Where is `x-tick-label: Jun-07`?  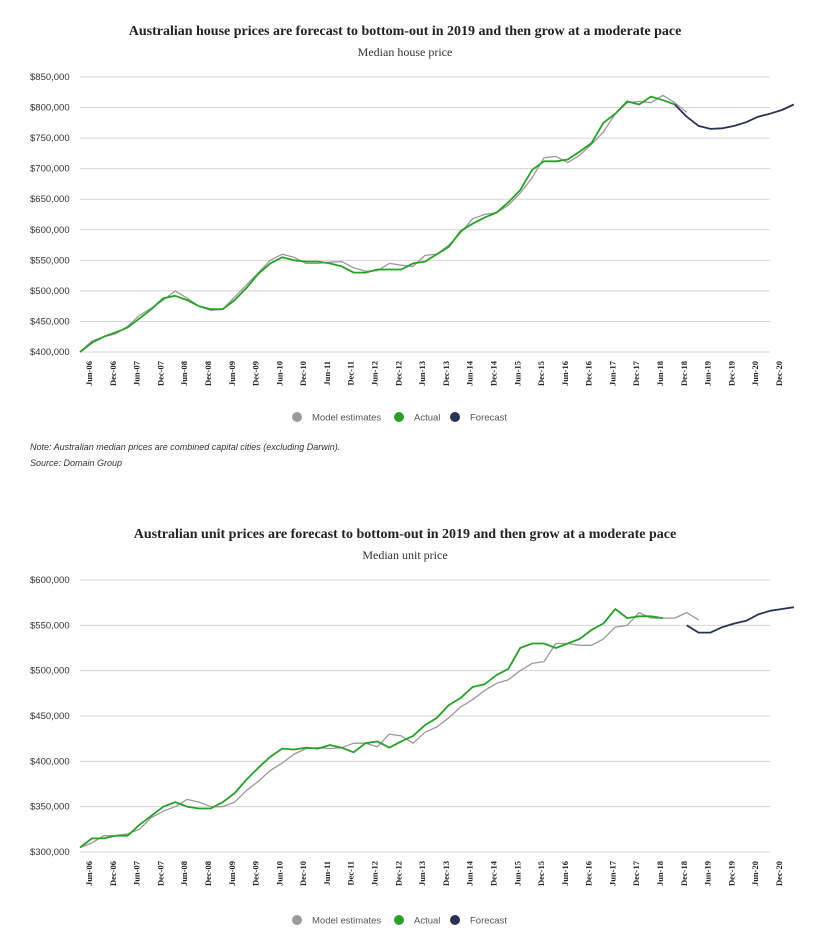
x-tick-label: Jun-07 is located at coordinates (137, 873).